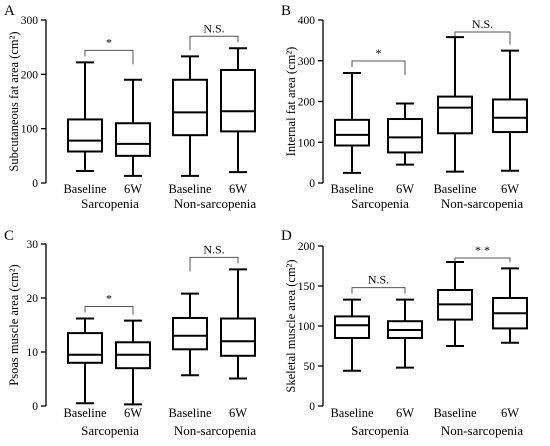 This screenshot has height=446, width=550. Describe the element at coordinates (286, 11) in the screenshot. I see `panel-letter: B` at that location.